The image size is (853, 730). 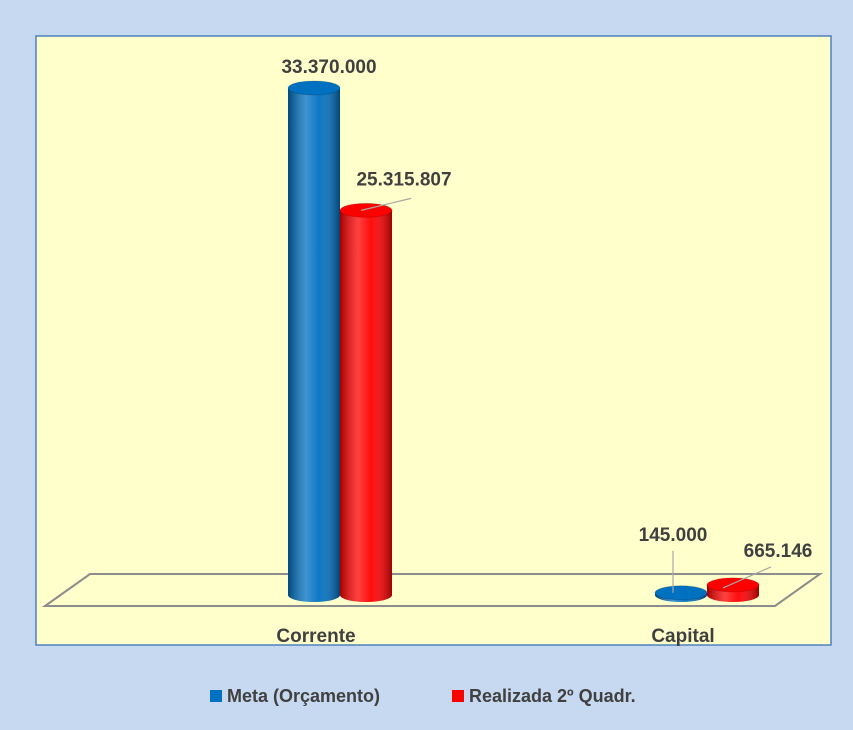 What do you see at coordinates (432, 590) in the screenshot?
I see `floor` at bounding box center [432, 590].